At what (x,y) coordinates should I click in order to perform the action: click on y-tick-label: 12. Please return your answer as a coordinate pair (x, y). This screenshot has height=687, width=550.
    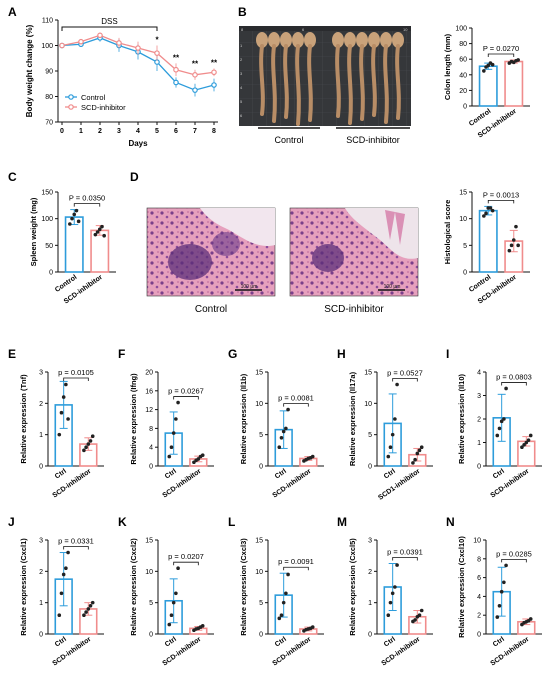
    Looking at the image, I should click on (149, 410).